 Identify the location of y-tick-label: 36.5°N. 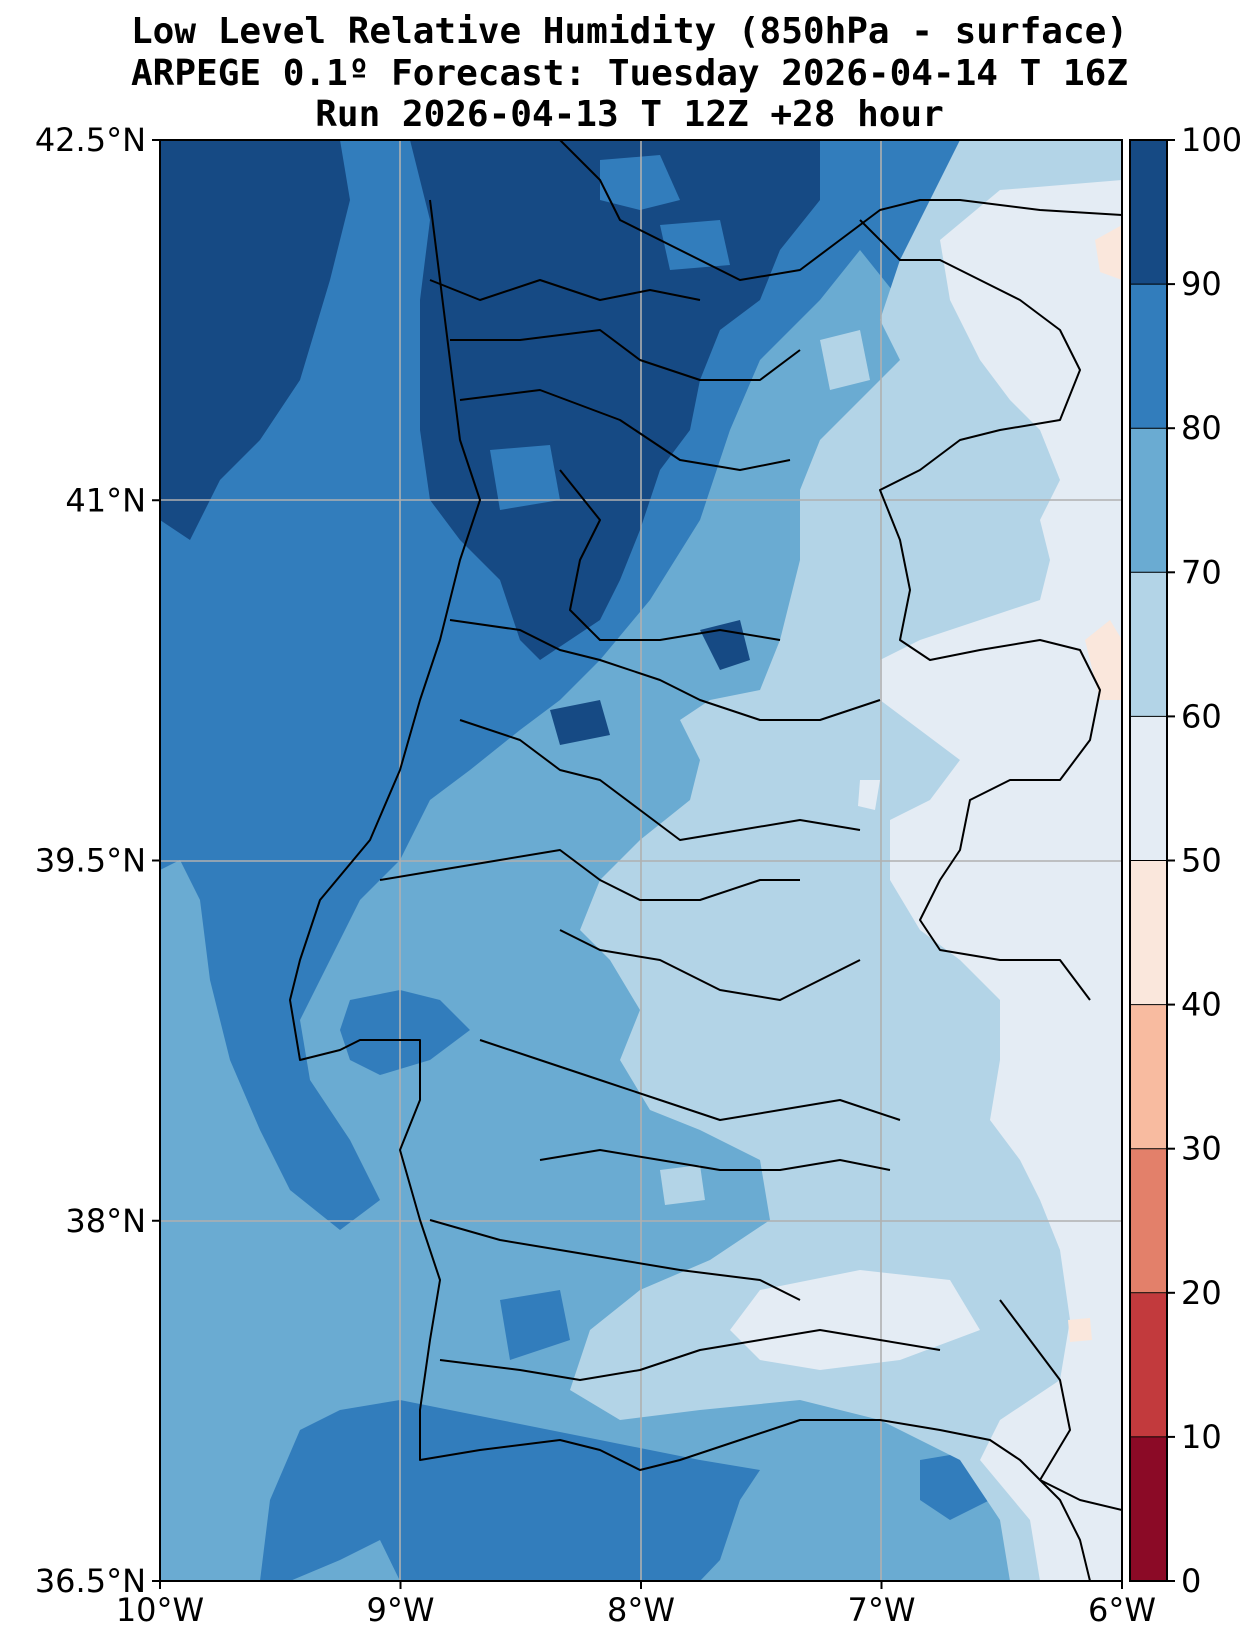
(90, 1581).